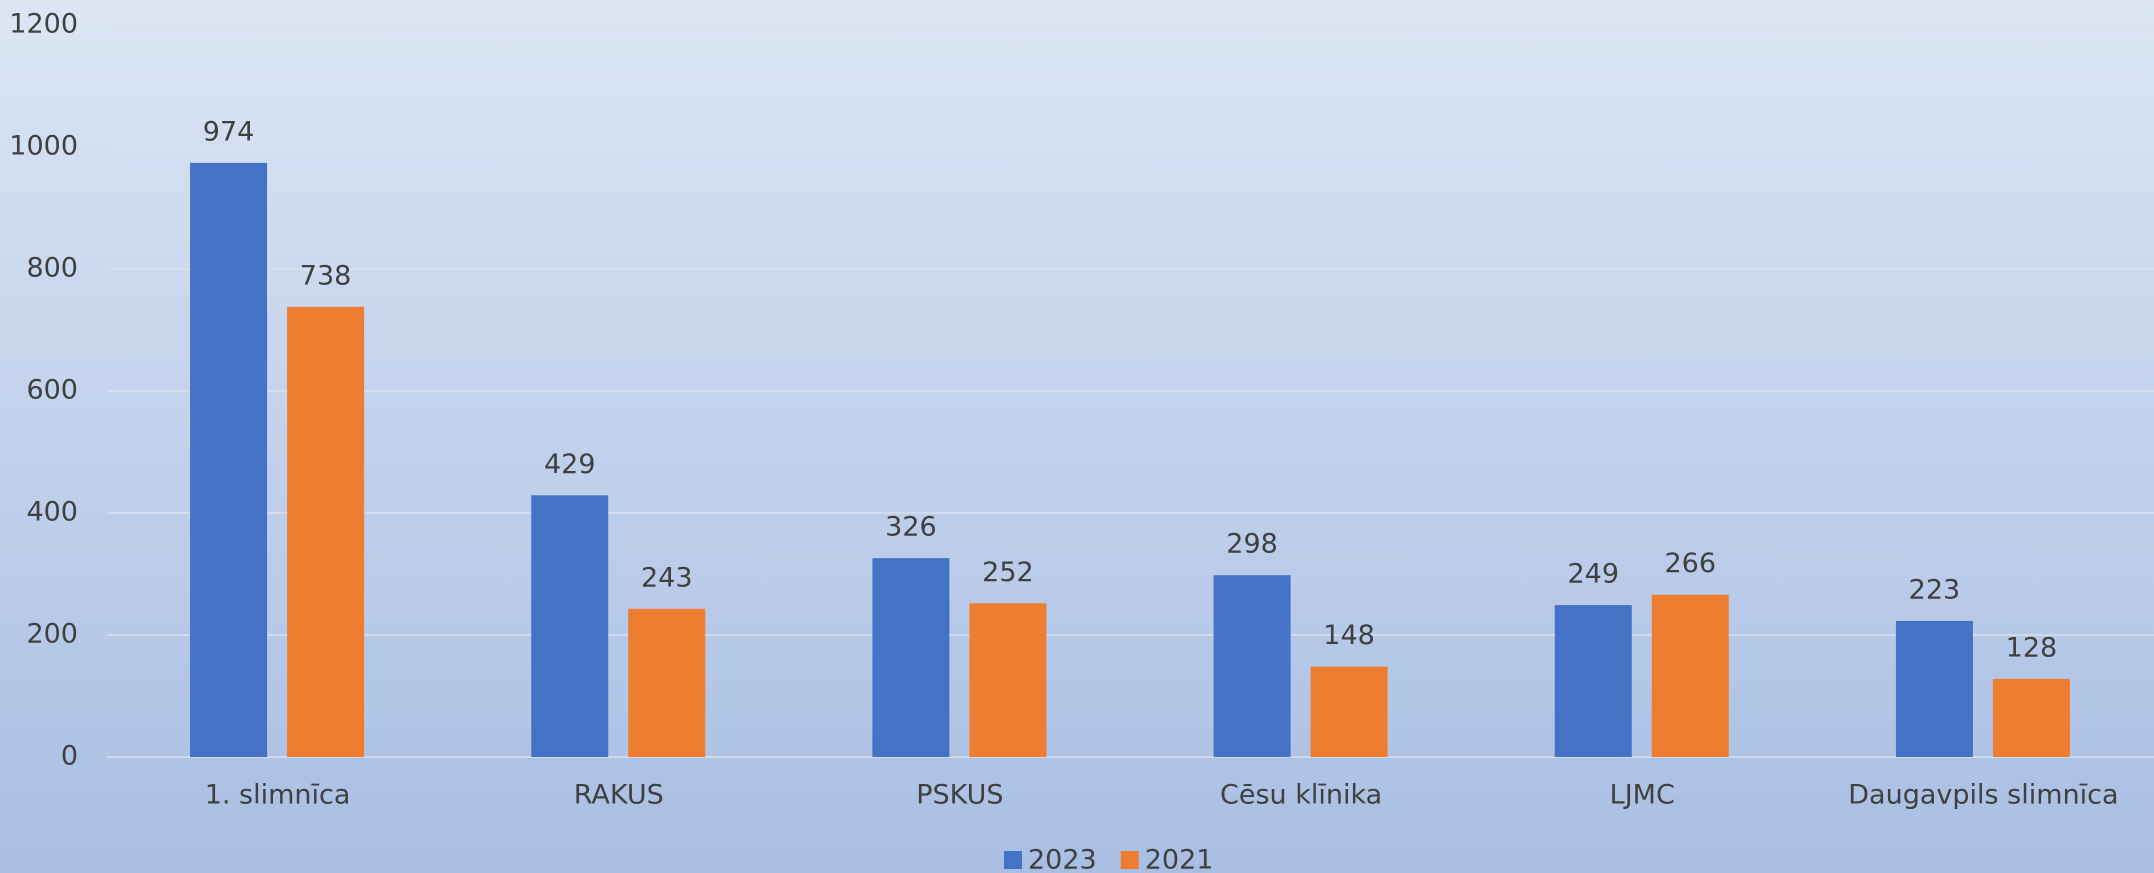 The width and height of the screenshot is (2154, 873). What do you see at coordinates (43, 24) in the screenshot?
I see `y-tick-label: 1200` at bounding box center [43, 24].